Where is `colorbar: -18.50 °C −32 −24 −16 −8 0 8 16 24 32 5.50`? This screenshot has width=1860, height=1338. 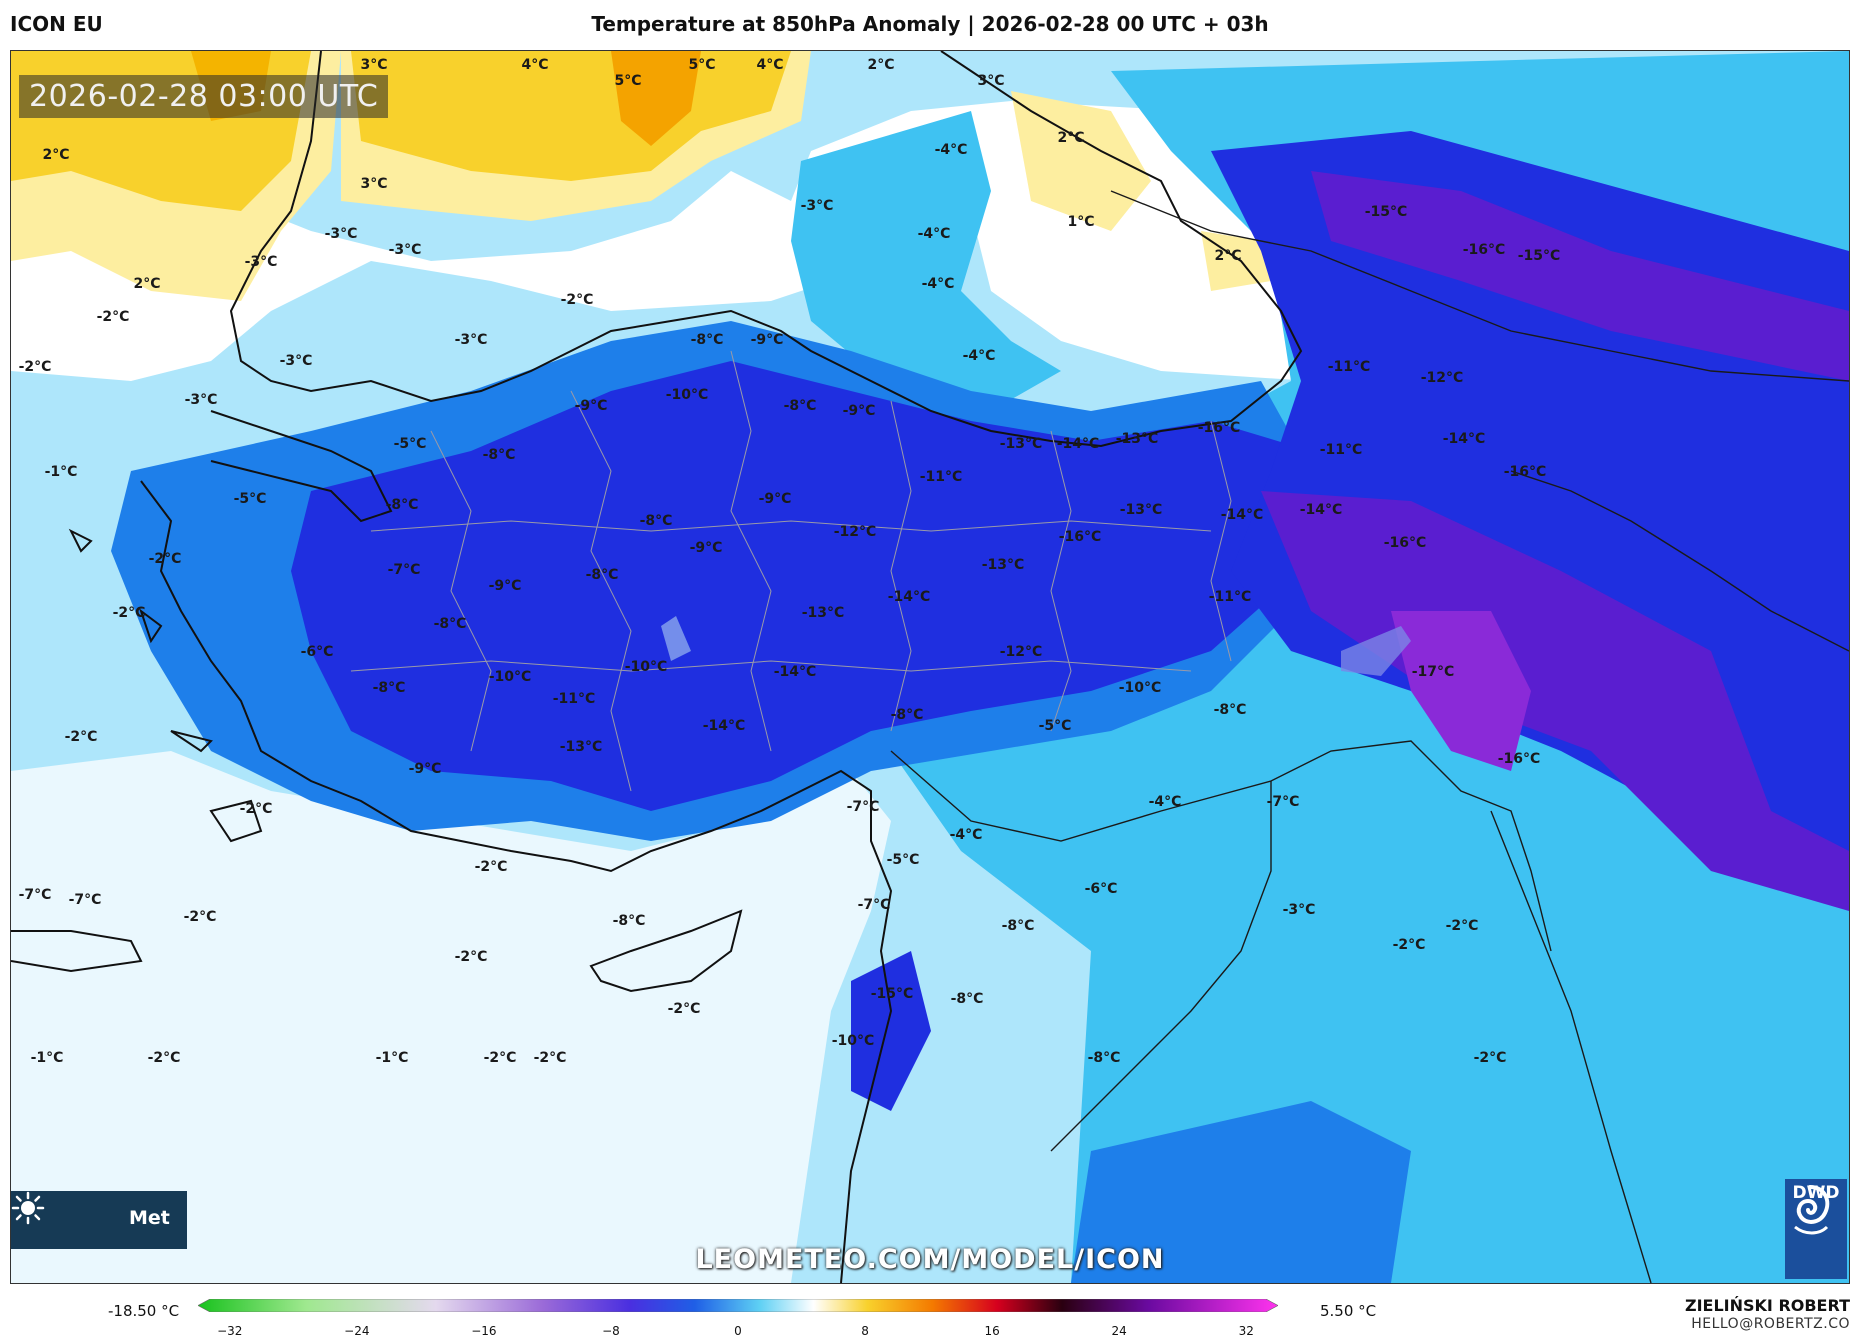
colorbar: -18.50 °C −32 −24 −16 −8 0 8 16 24 32 5.50 is located at coordinates (930, 1311).